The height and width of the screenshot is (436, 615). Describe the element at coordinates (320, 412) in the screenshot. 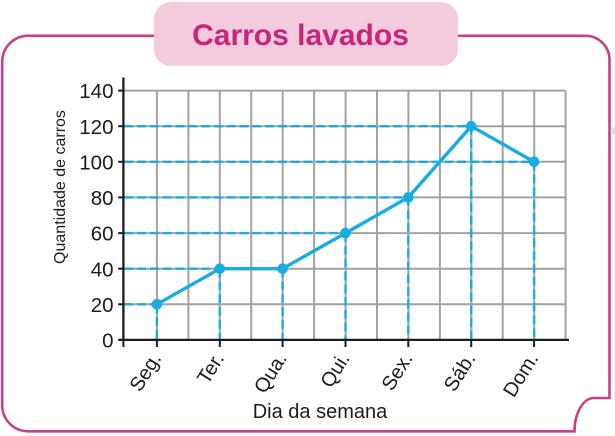

I see `svg-text: Dia da semana` at that location.